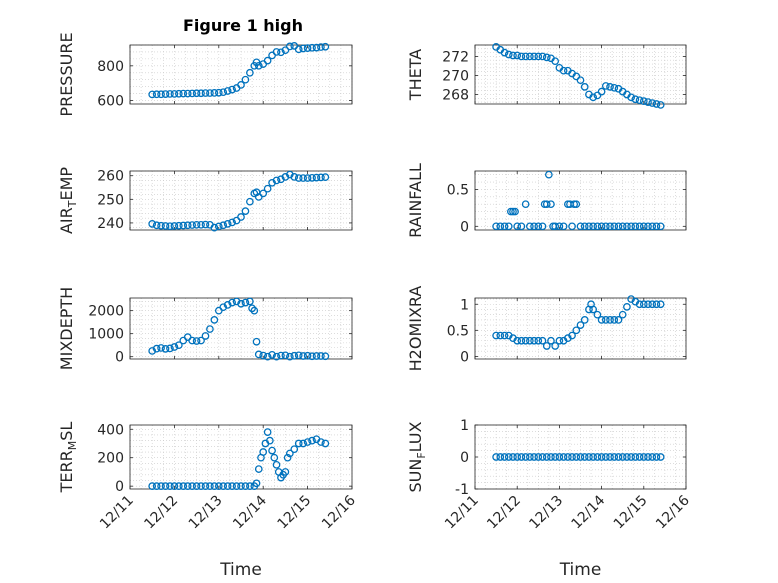 This screenshot has width=778, height=583. Describe the element at coordinates (106, 312) in the screenshot. I see `y-tick-label: 2000` at that location.